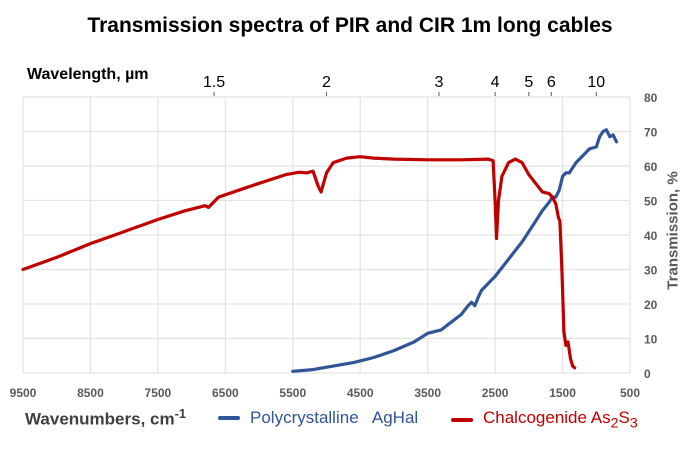 The image size is (700, 449). I want to click on y-tick-label: 80, so click(651, 98).